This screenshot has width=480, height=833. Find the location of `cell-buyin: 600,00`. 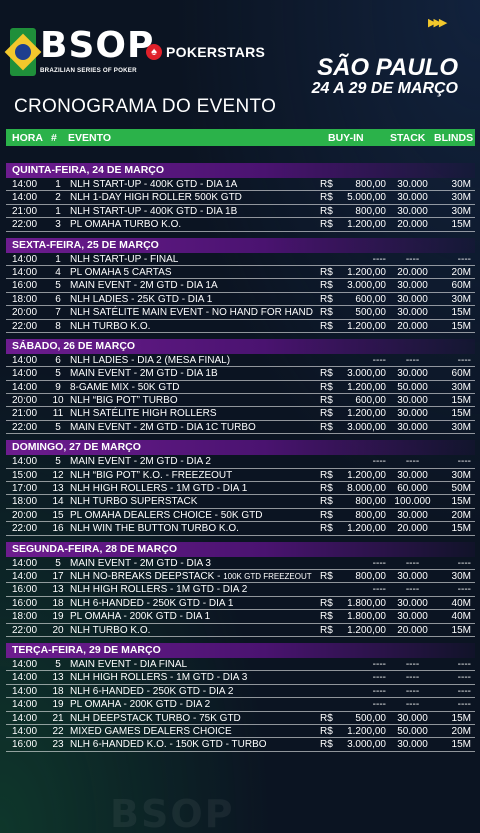

cell-buyin: 600,00 is located at coordinates (370, 299).